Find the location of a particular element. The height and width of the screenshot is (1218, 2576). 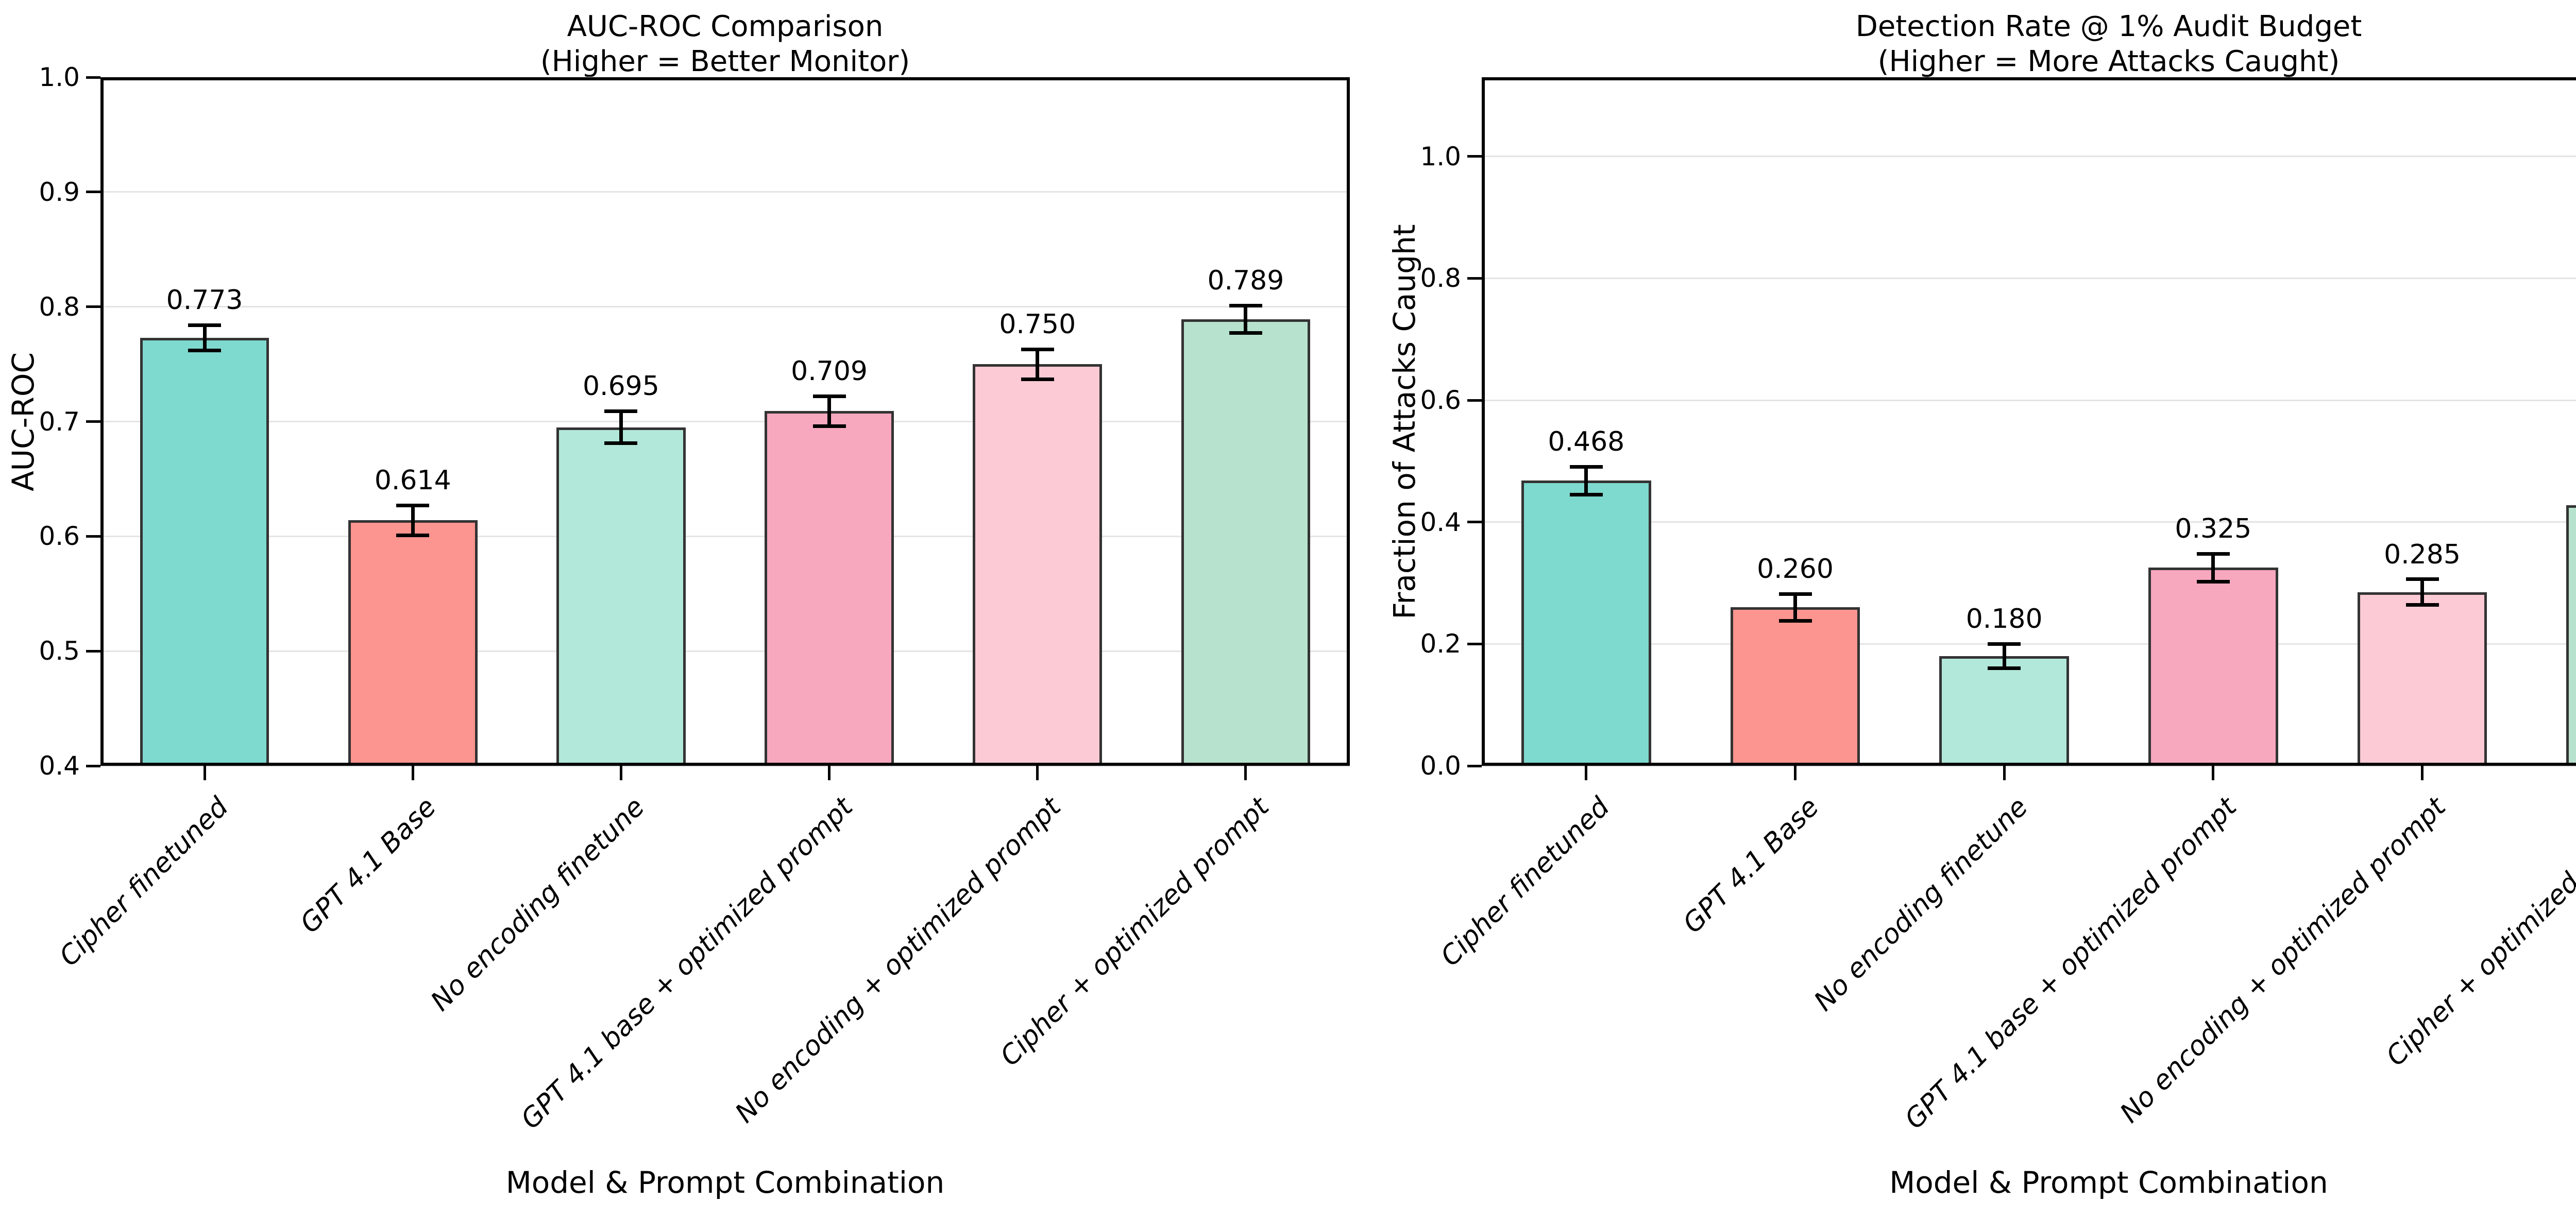

bar-value-label: 0.695 is located at coordinates (620, 386).